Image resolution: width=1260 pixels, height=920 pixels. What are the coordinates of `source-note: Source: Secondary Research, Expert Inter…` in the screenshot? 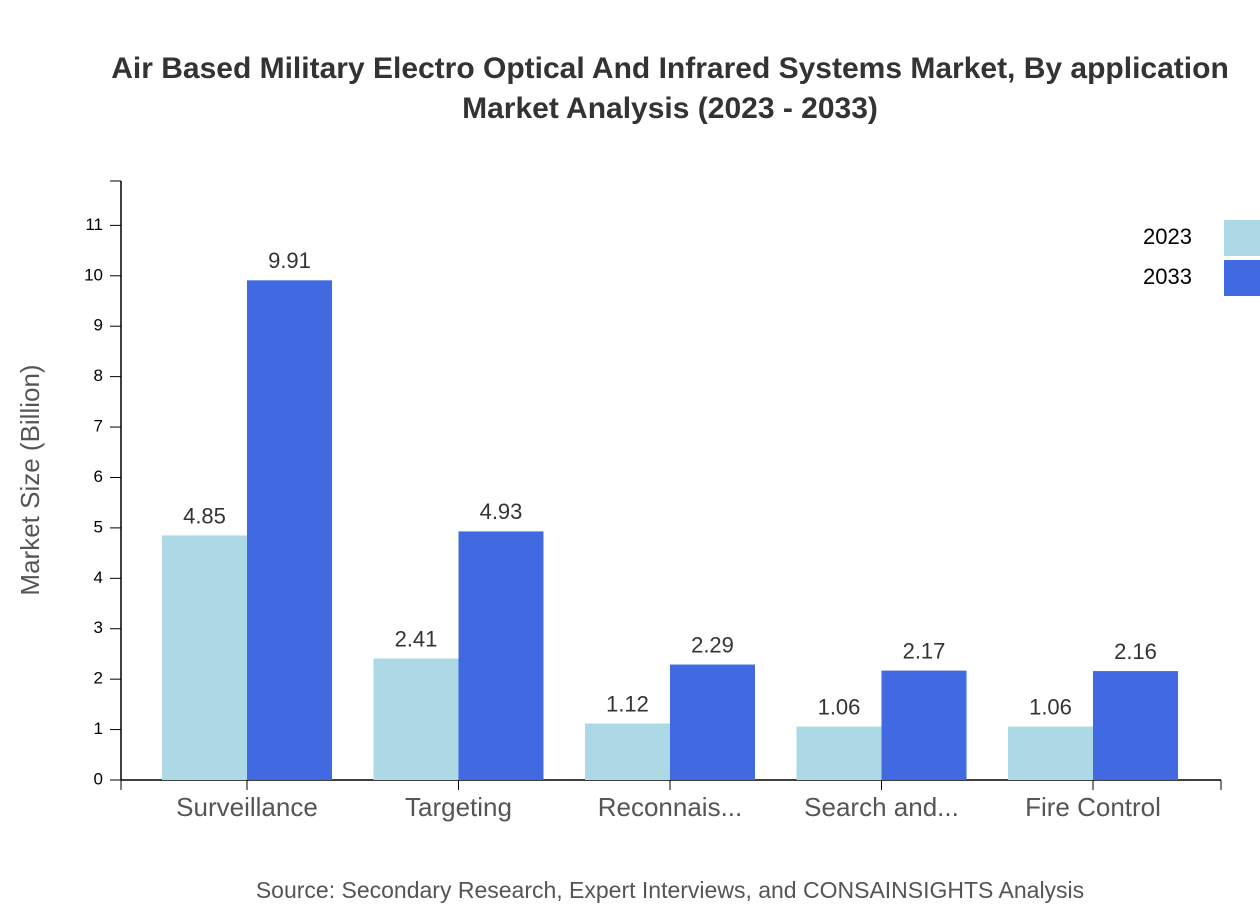 It's located at (670, 890).